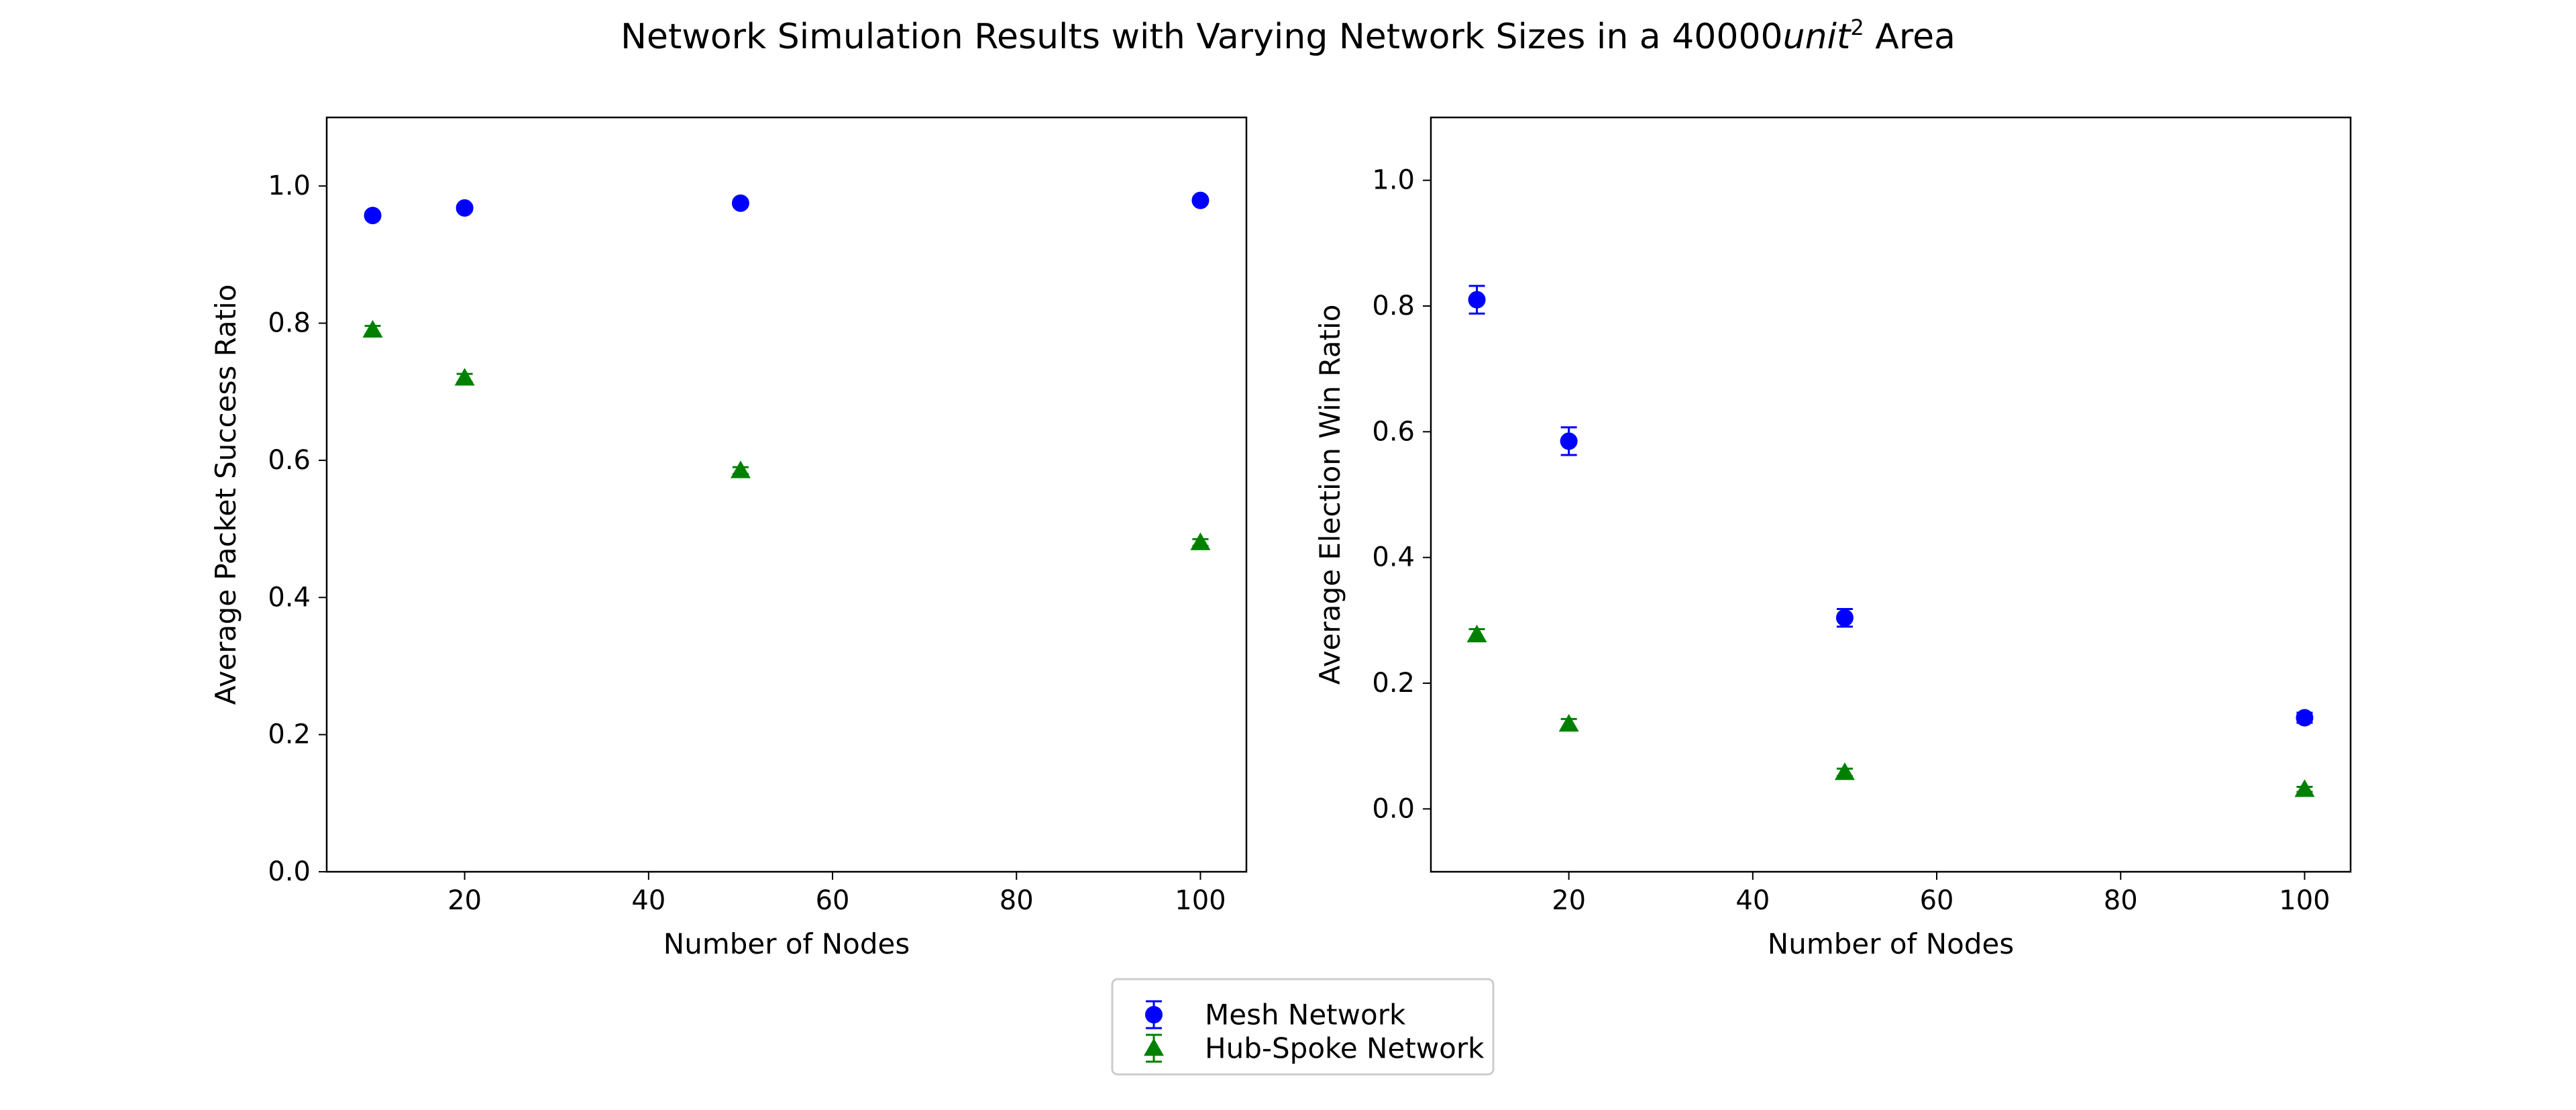 The width and height of the screenshot is (2576, 1110). Describe the element at coordinates (1817, 37) in the screenshot. I see `title-unit: unit` at that location.